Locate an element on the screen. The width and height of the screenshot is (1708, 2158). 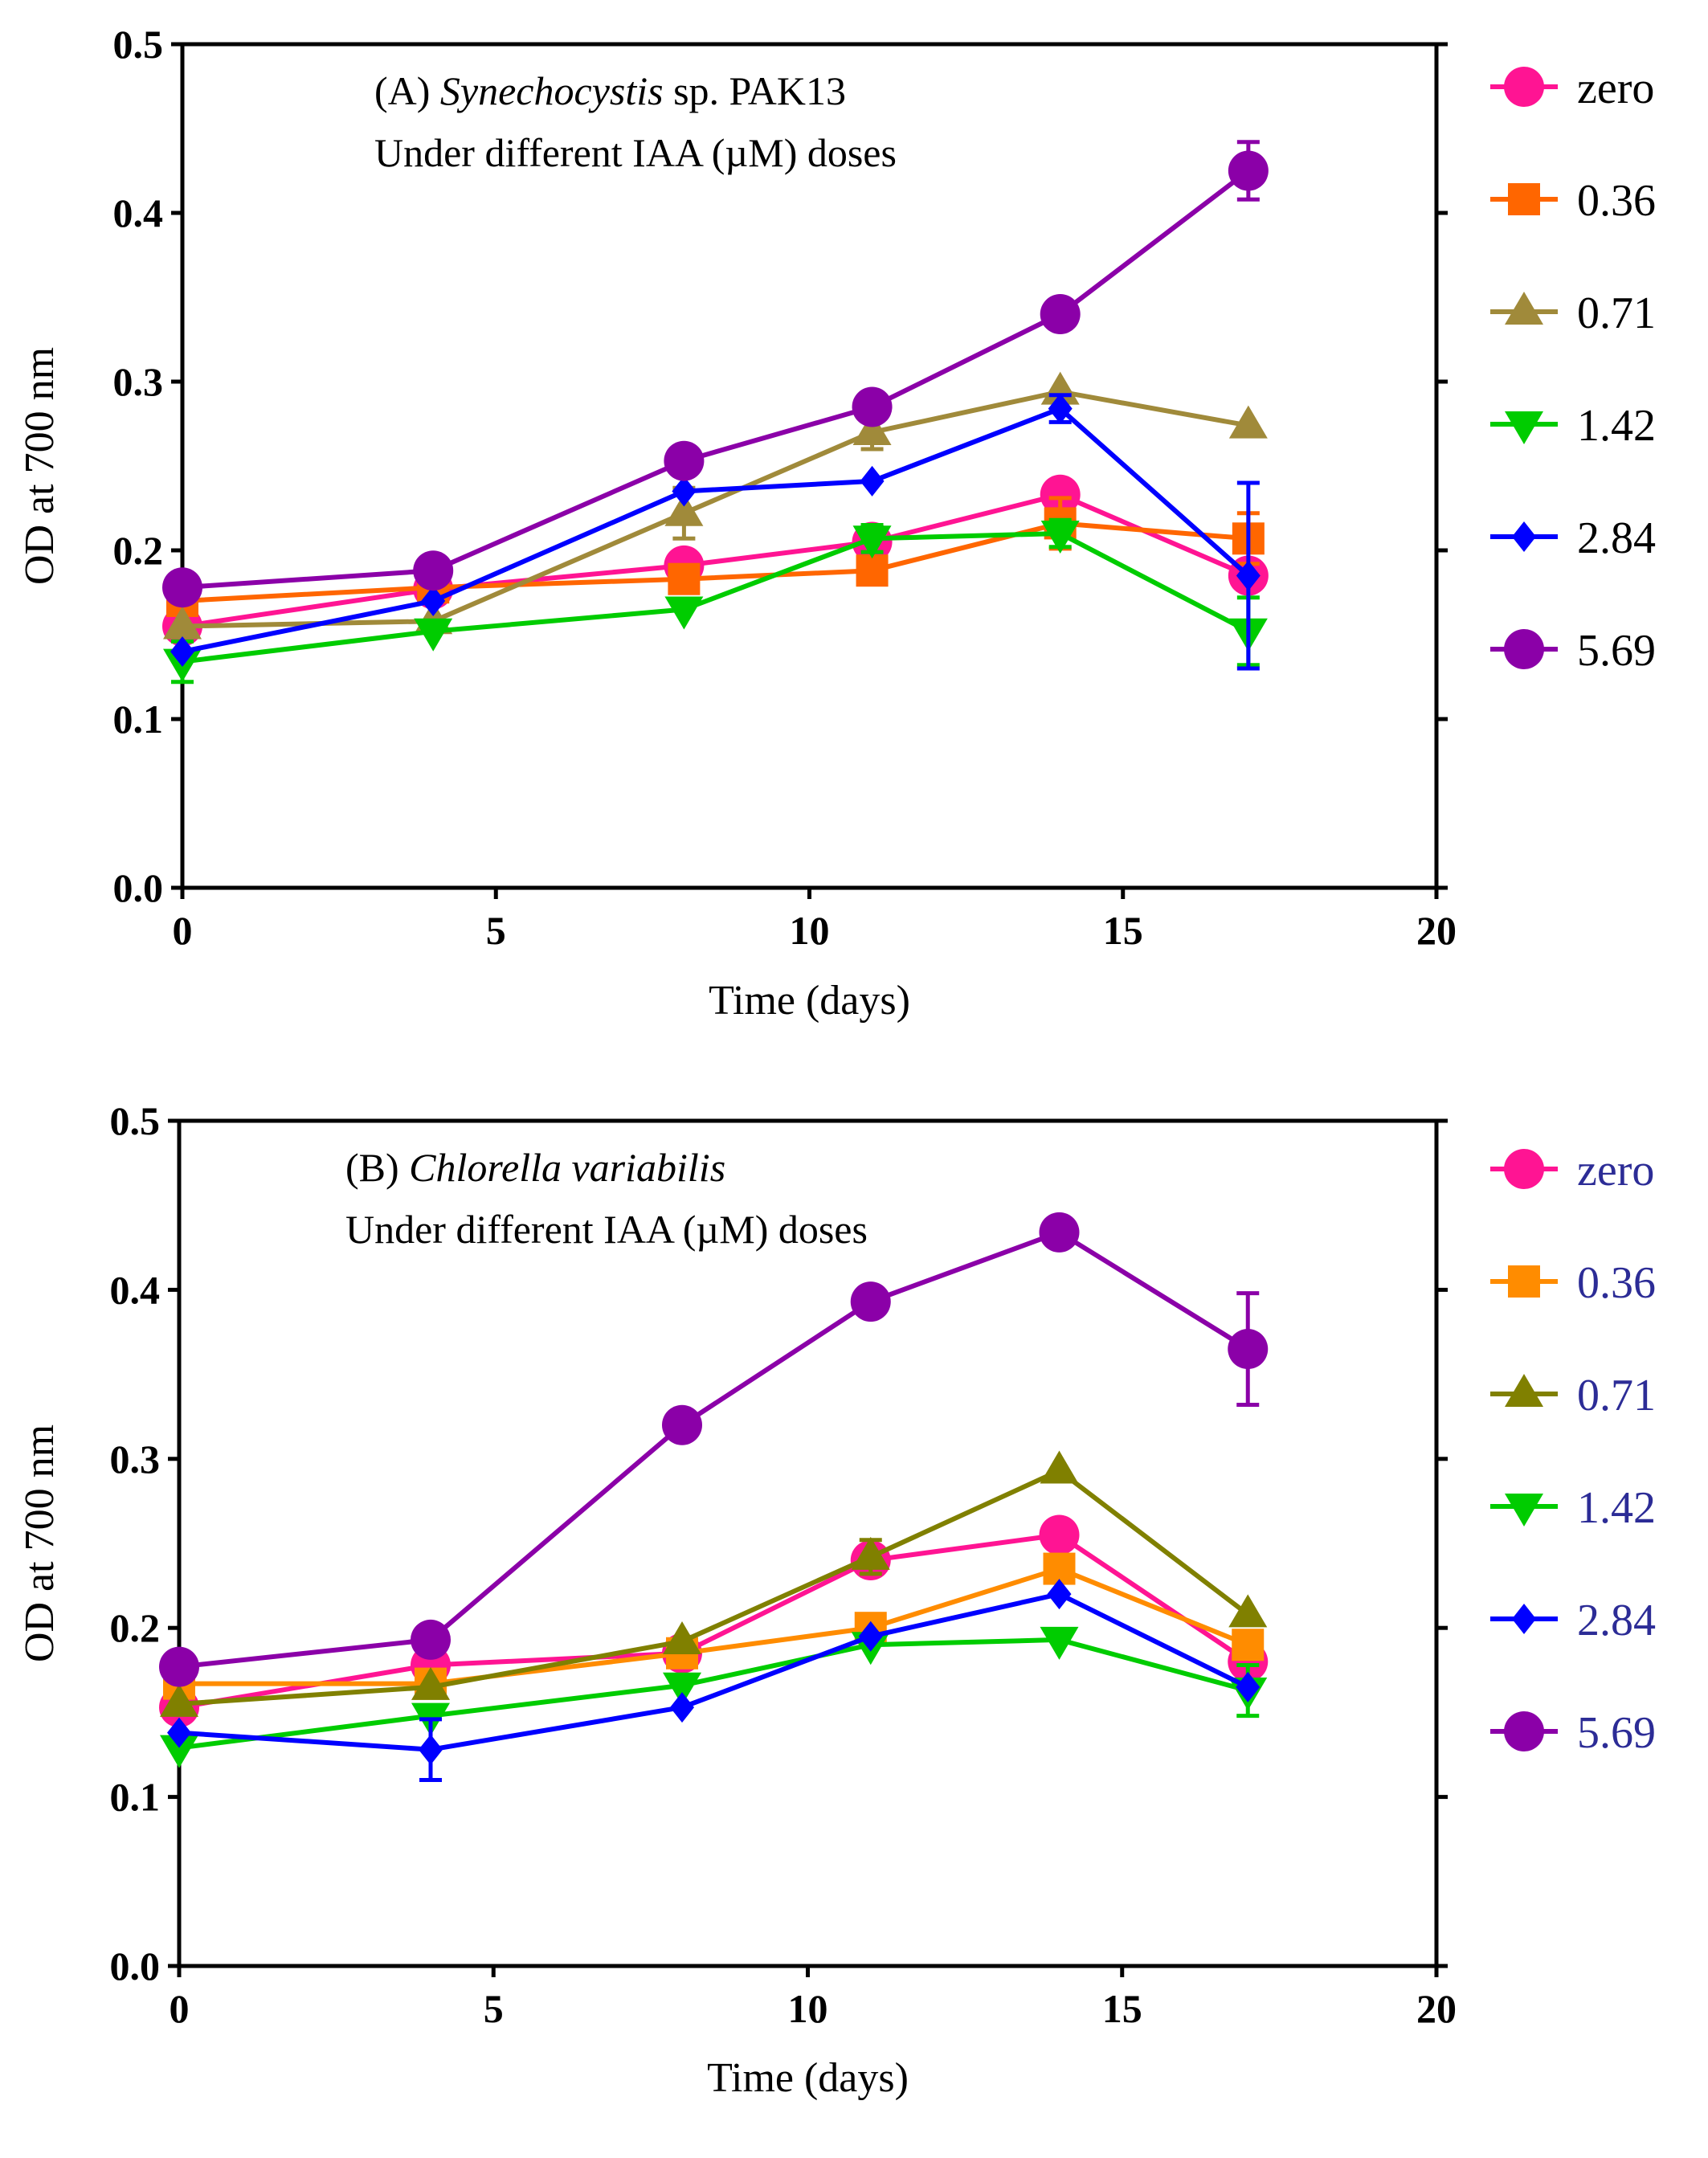
legend-label: 0.71 is located at coordinates (1616, 1395).